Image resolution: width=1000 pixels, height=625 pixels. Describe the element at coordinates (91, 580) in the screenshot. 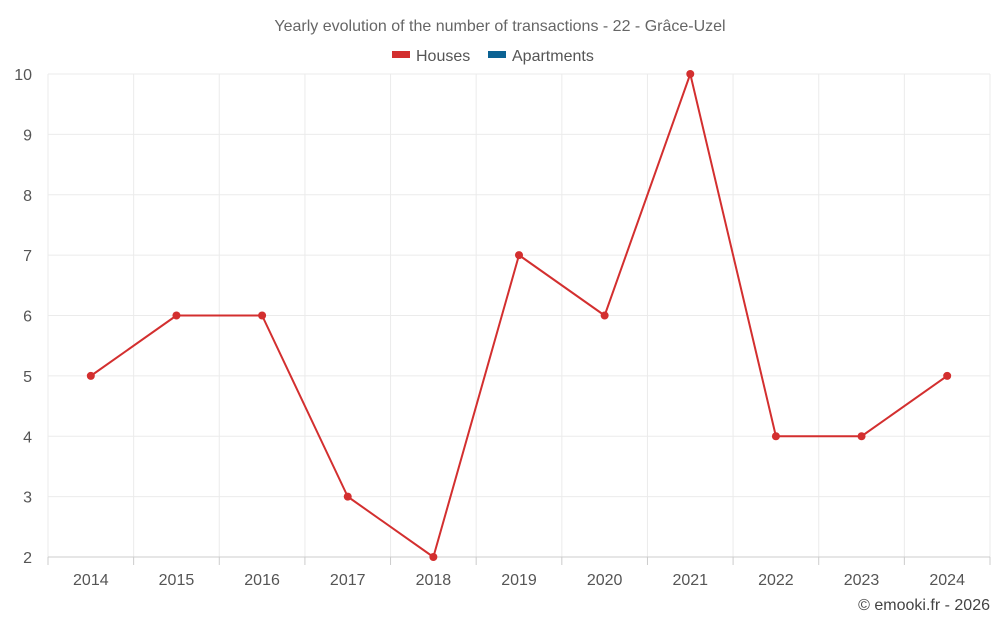

I see `x-tick-label: 2014` at that location.